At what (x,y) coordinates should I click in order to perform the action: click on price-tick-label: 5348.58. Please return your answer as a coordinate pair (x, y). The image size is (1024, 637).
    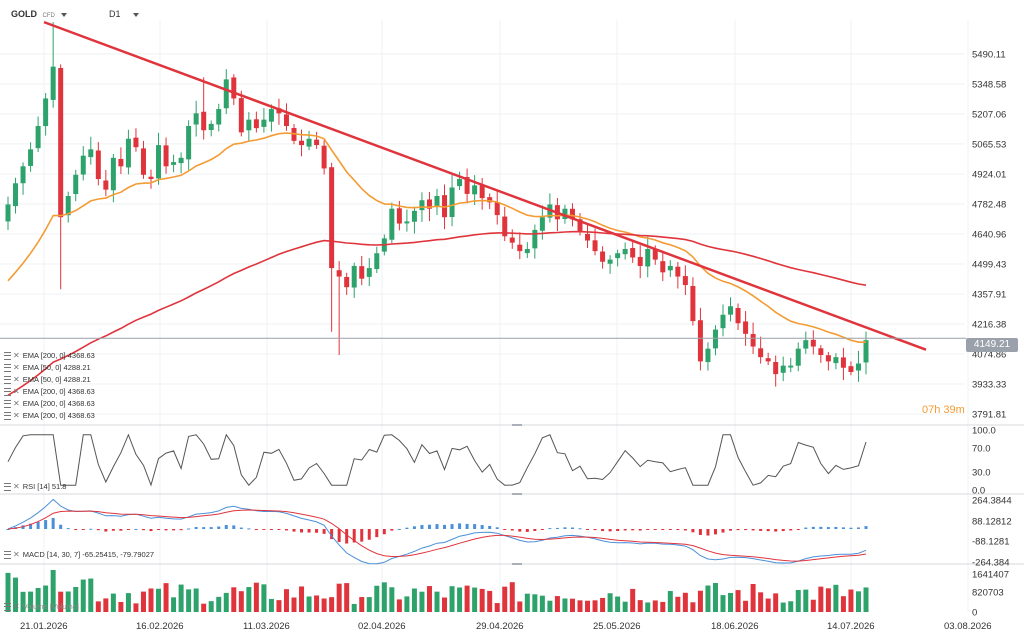
    Looking at the image, I should click on (989, 84).